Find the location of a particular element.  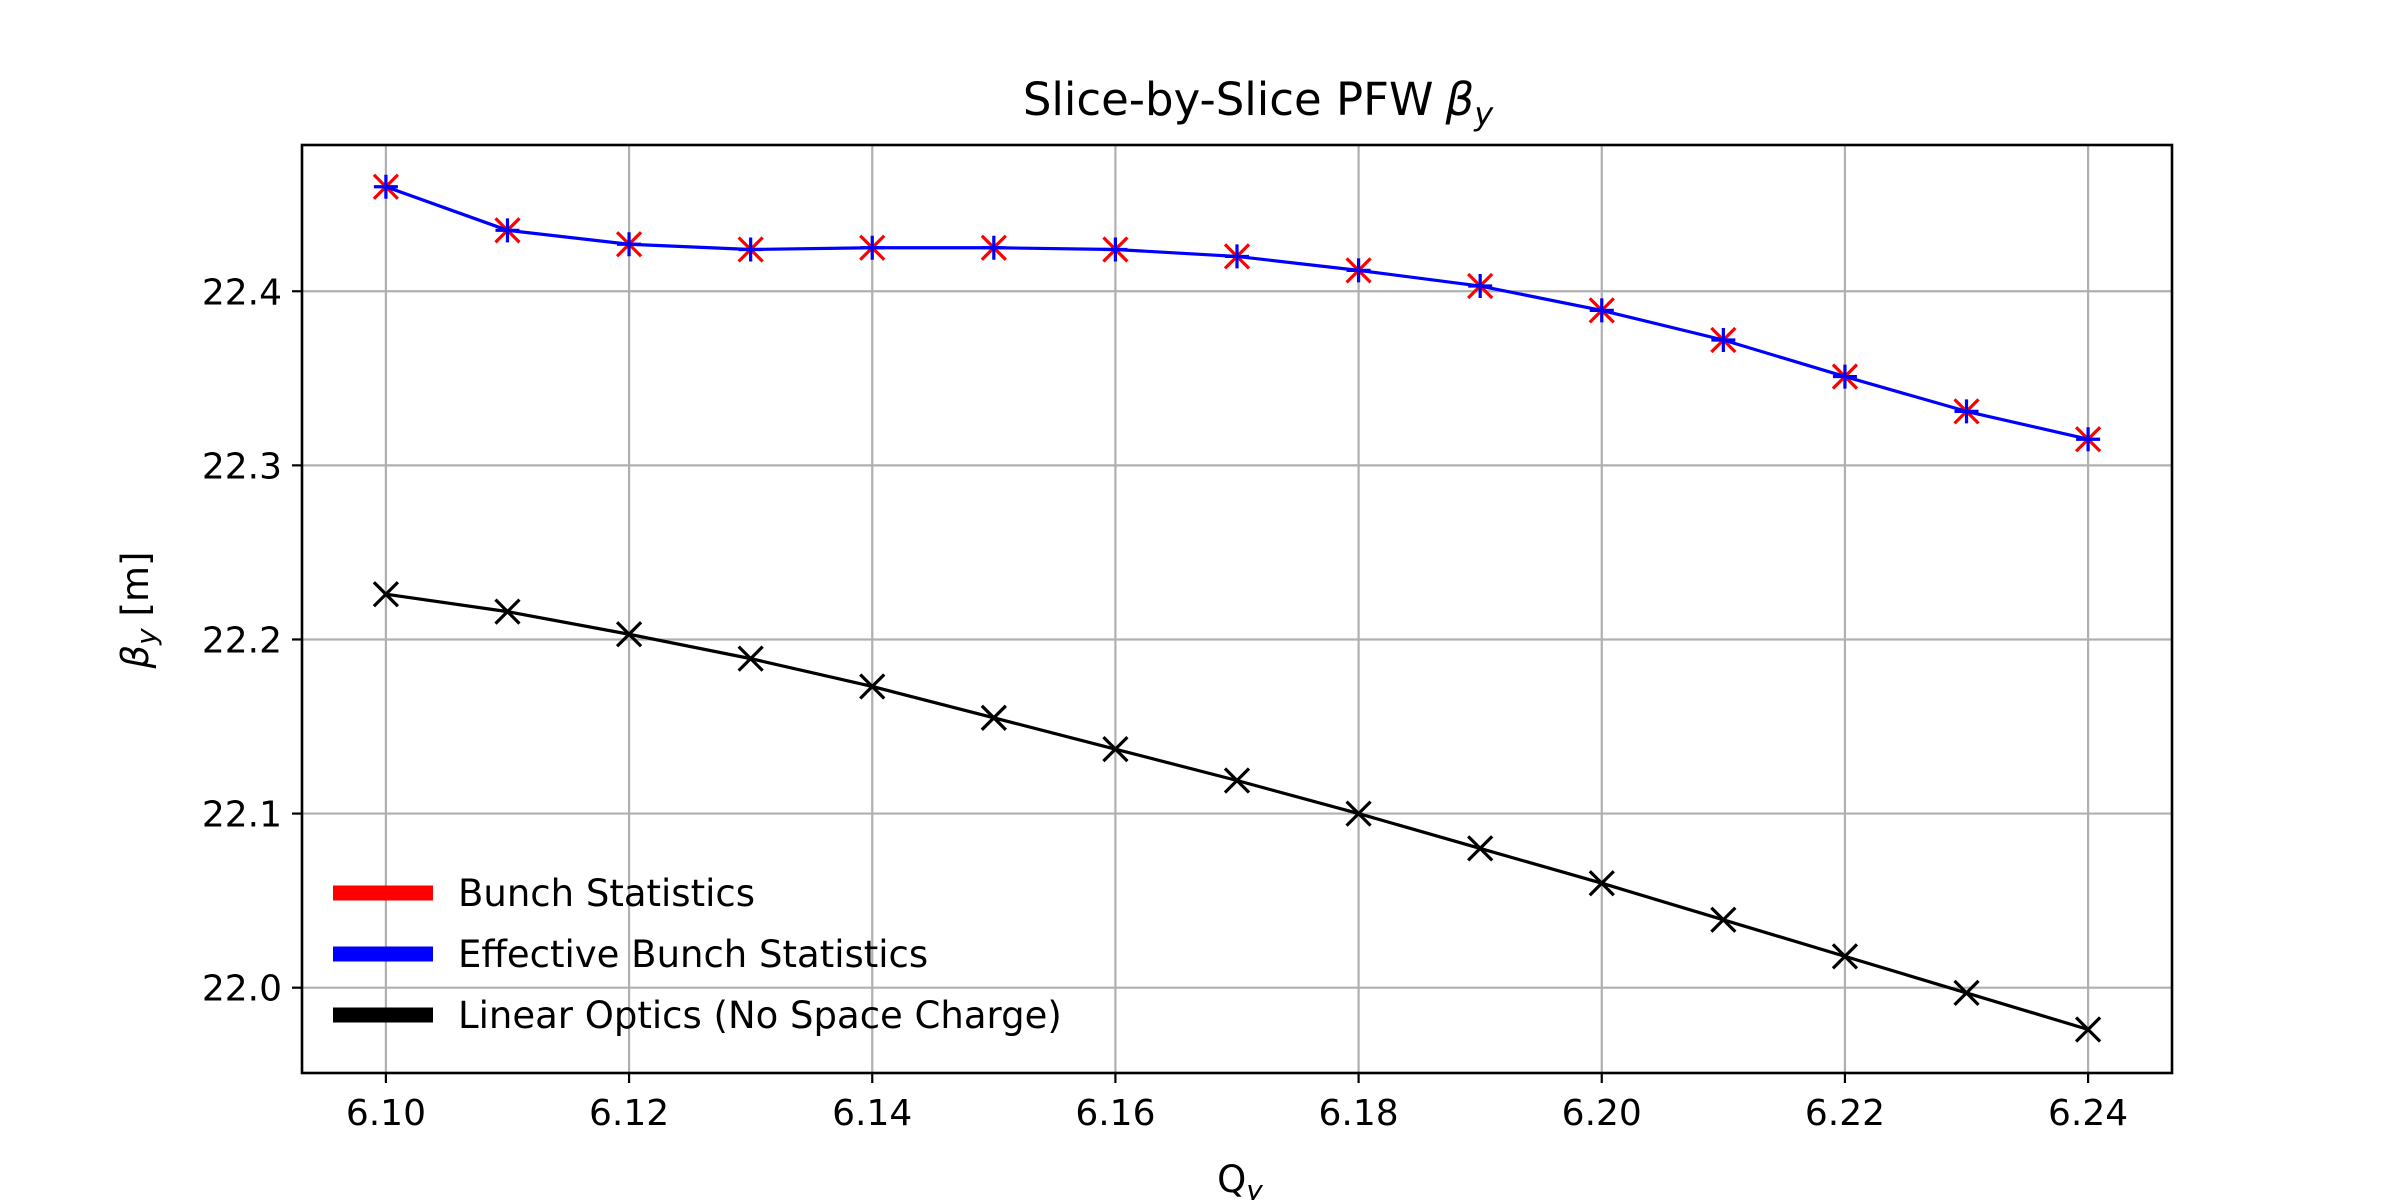

x-axis-label-text: Q is located at coordinates (1231, 1179).